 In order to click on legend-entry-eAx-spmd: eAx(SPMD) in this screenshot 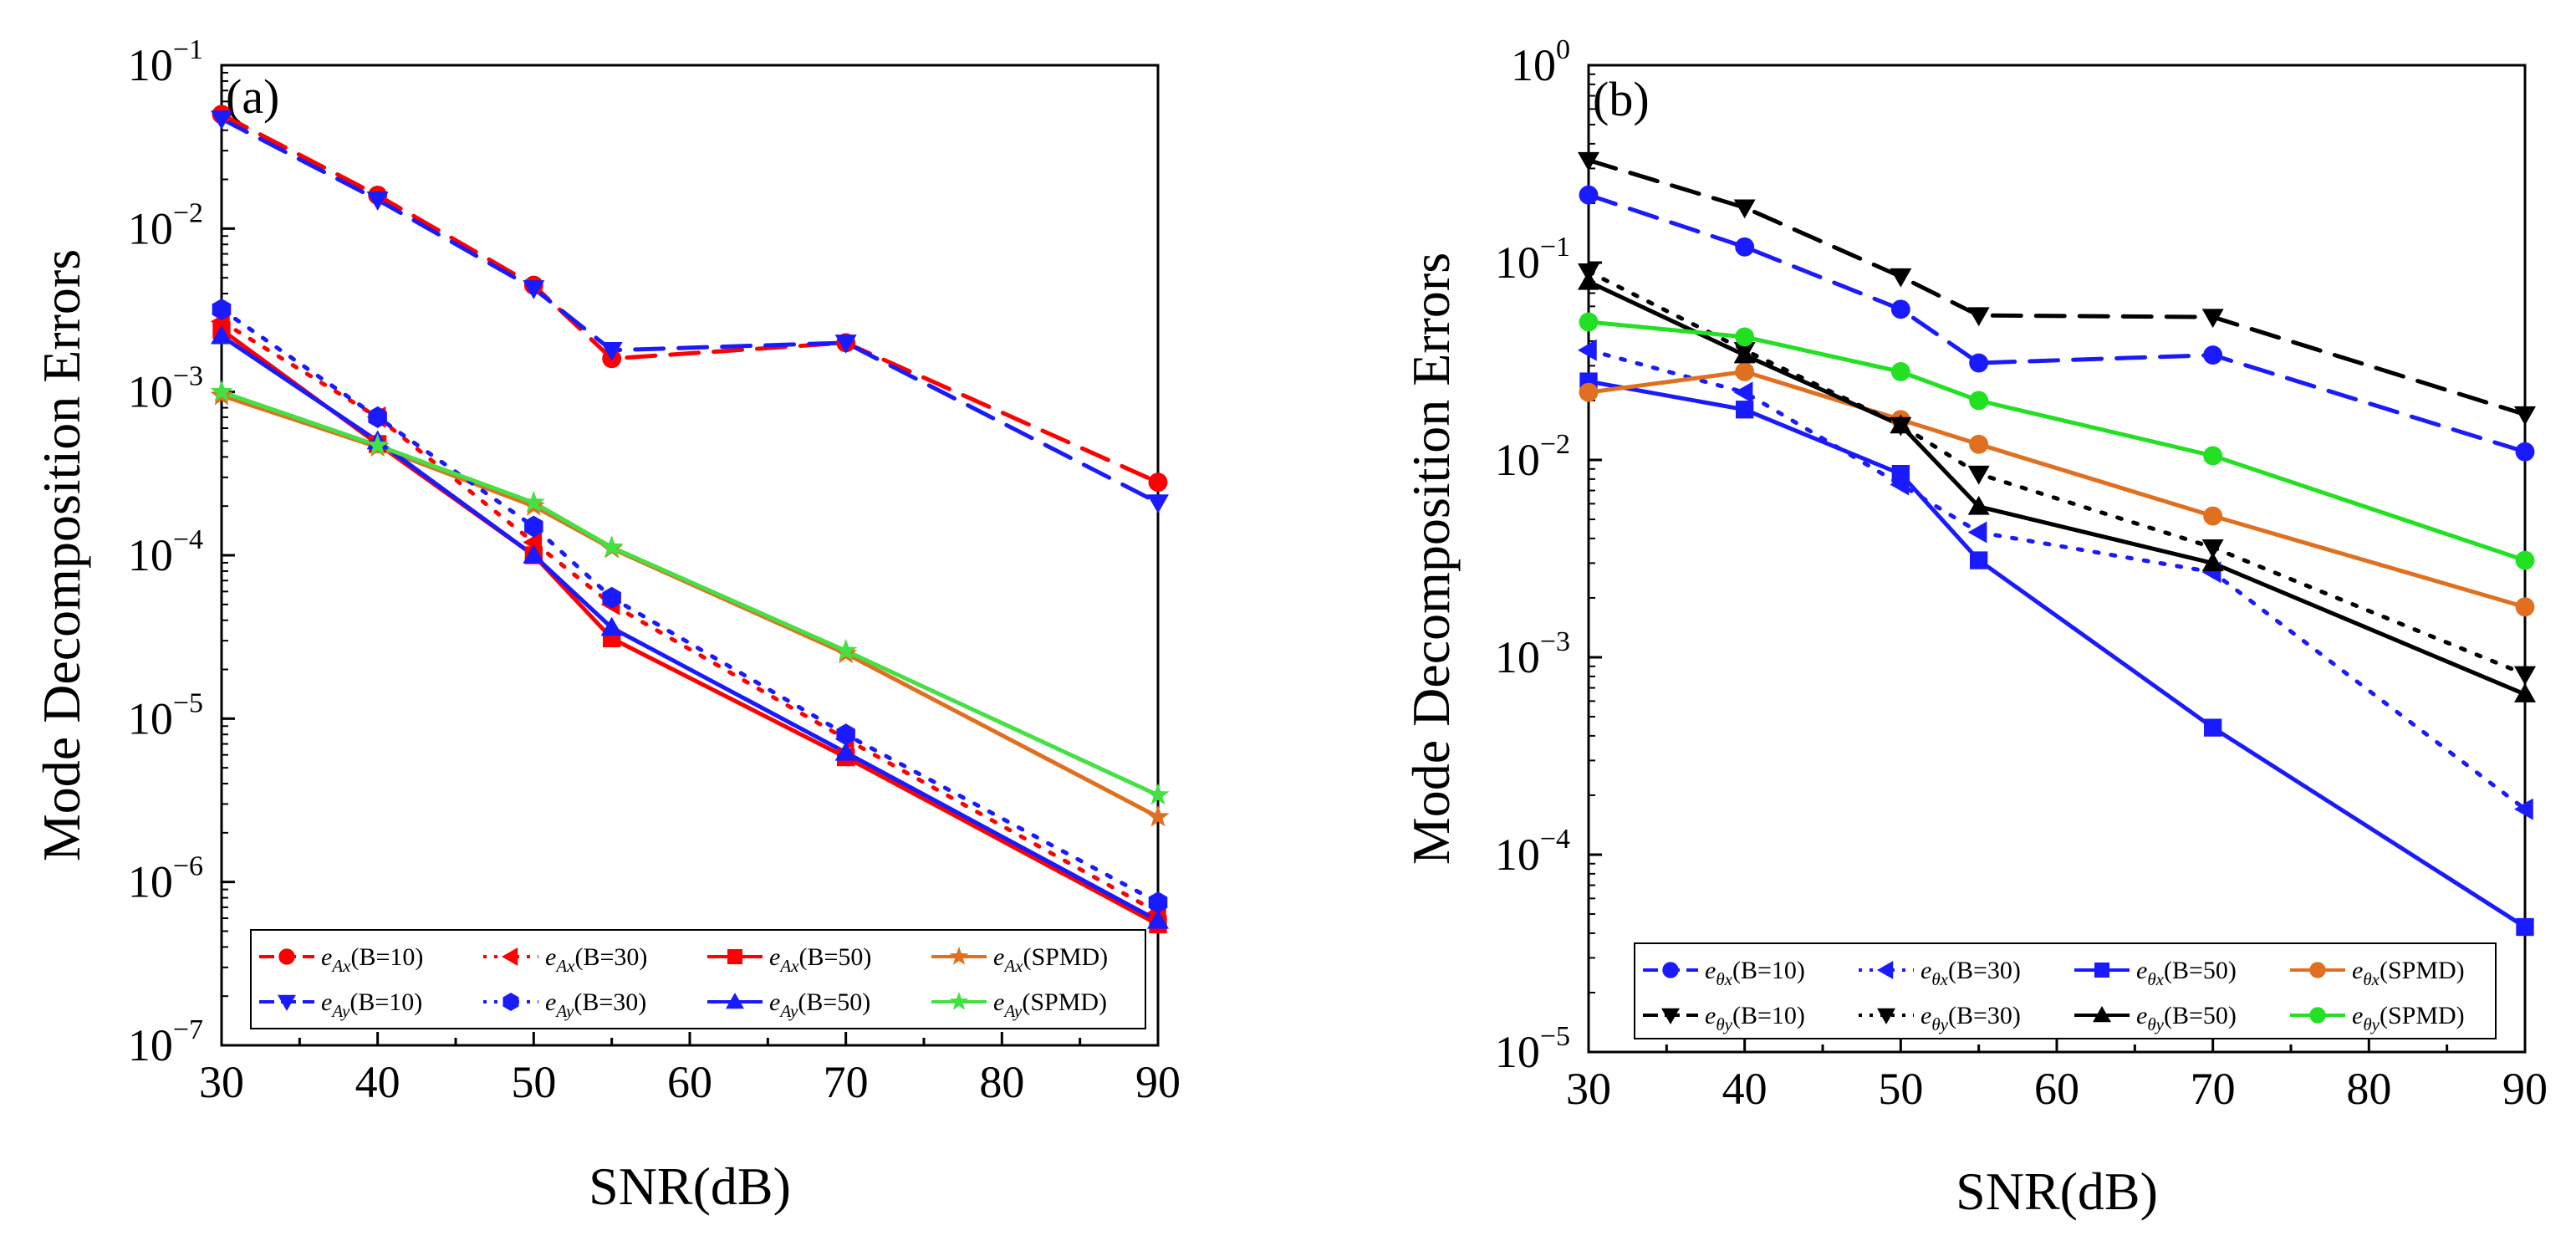, I will do `click(1019, 959)`.